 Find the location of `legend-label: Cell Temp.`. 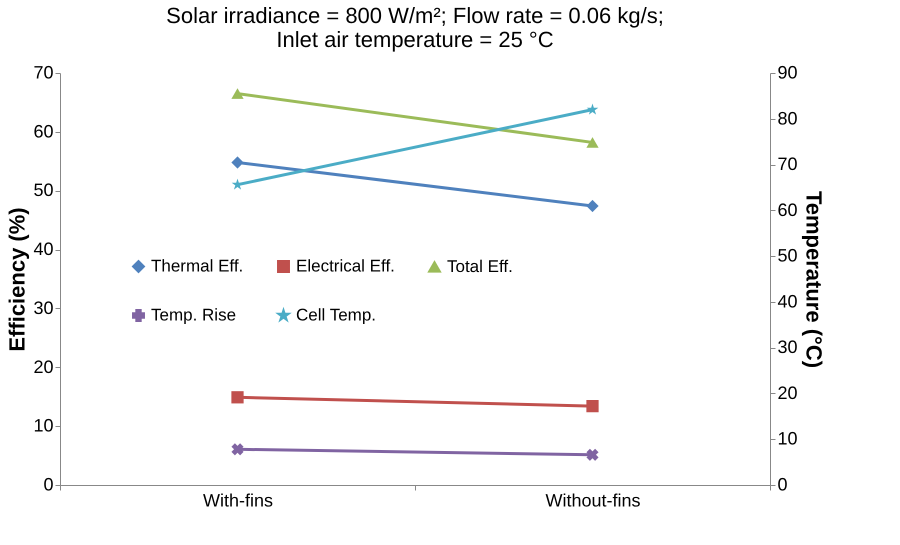

legend-label: Cell Temp. is located at coordinates (336, 315).